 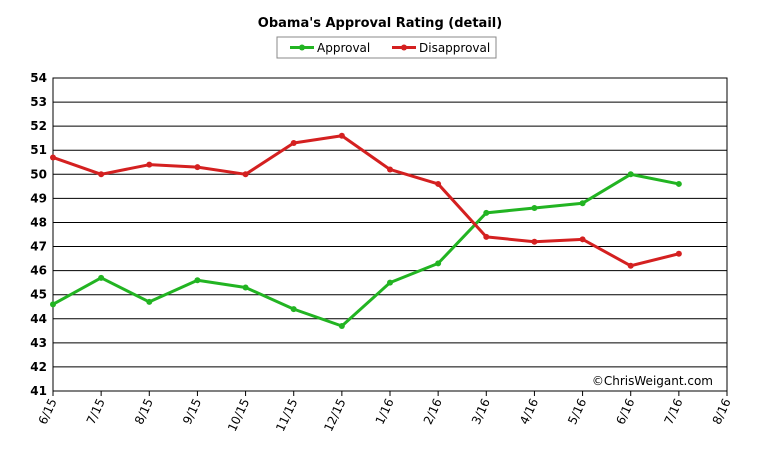 I want to click on chart-title: Obama's Approval Rating (detail), so click(x=380, y=23).